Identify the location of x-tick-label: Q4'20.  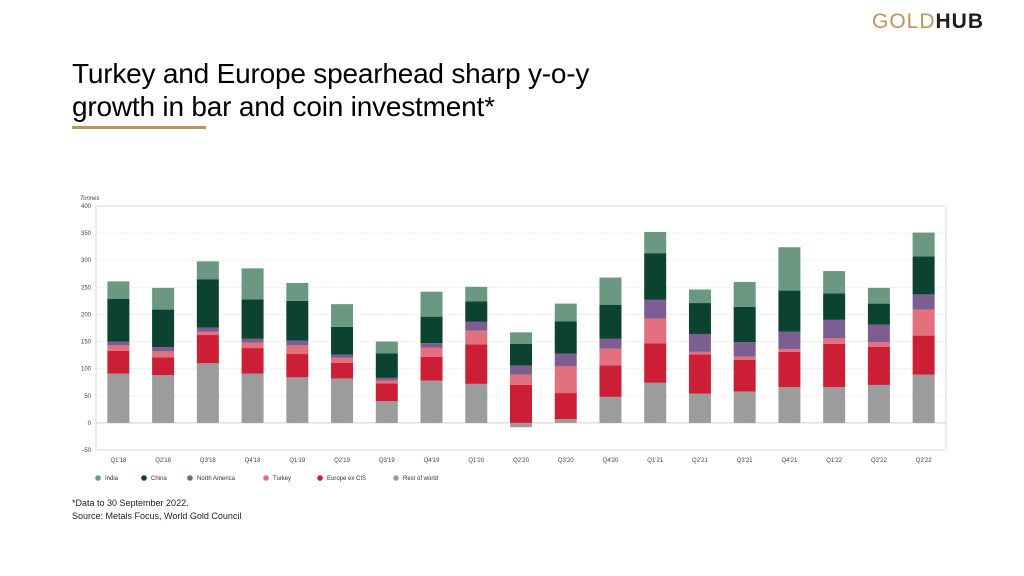
(611, 461).